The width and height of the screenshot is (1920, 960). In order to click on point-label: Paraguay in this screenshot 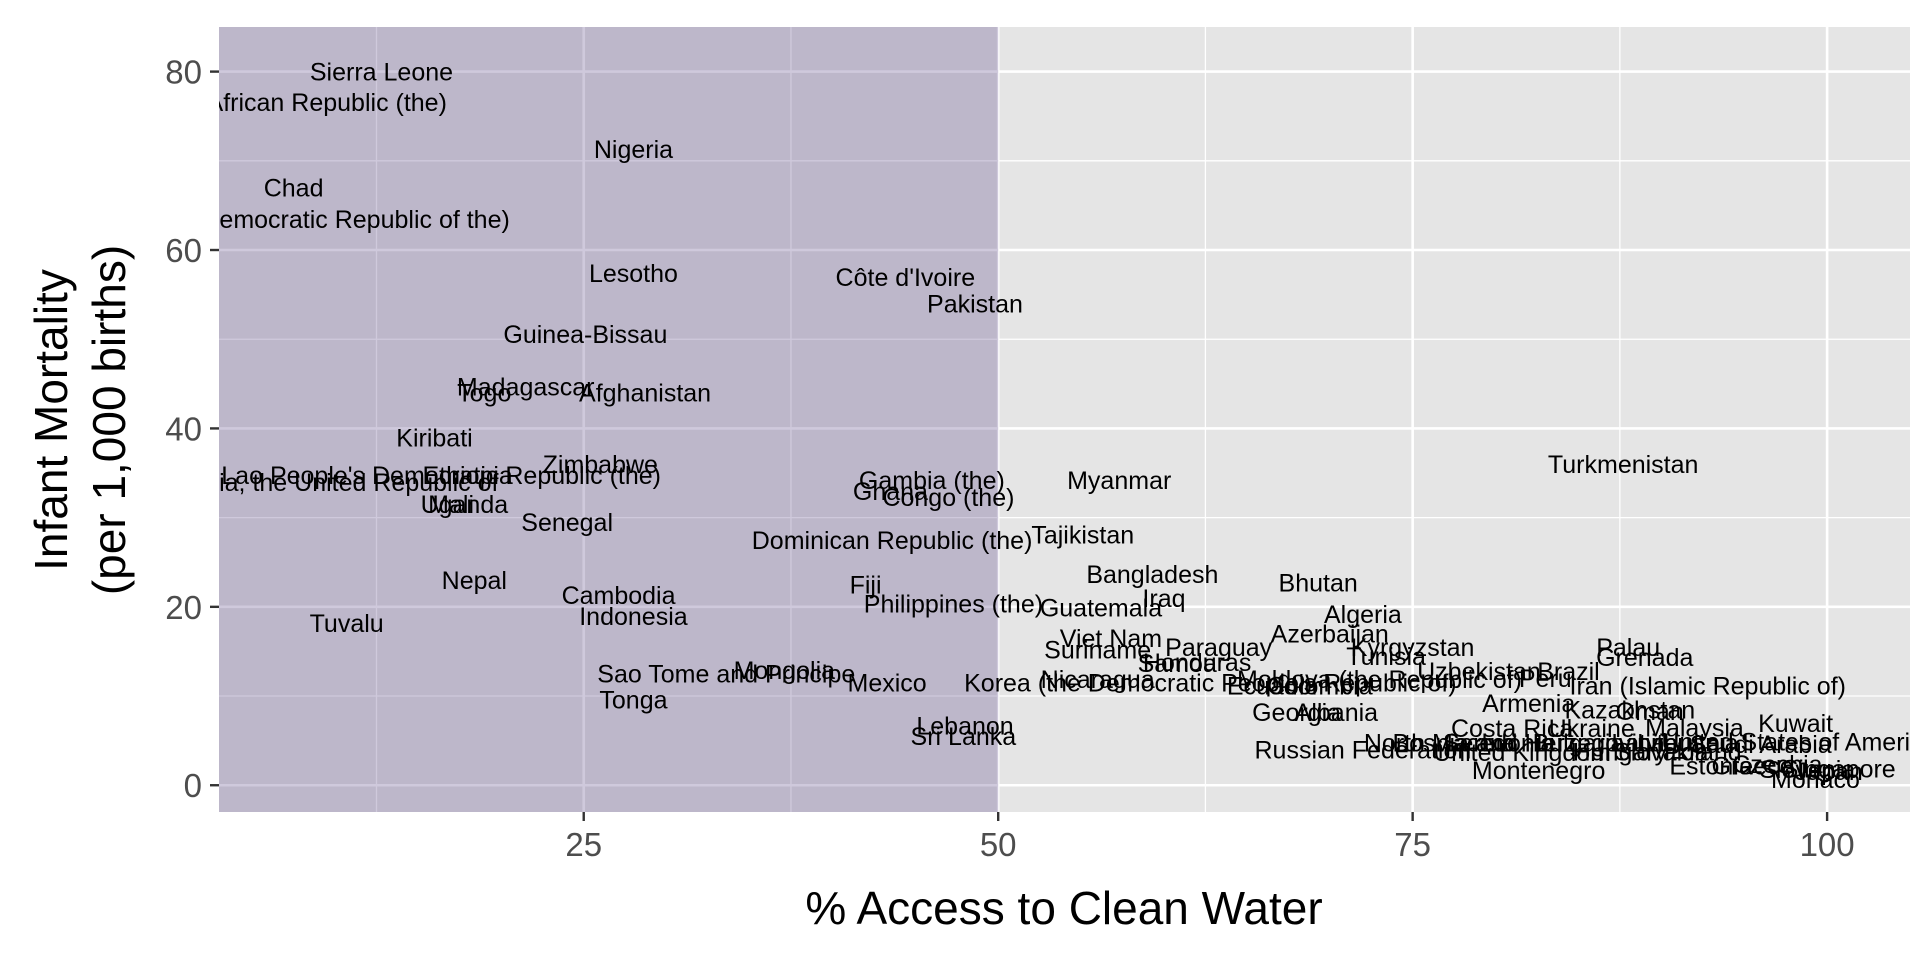, I will do `click(1219, 648)`.